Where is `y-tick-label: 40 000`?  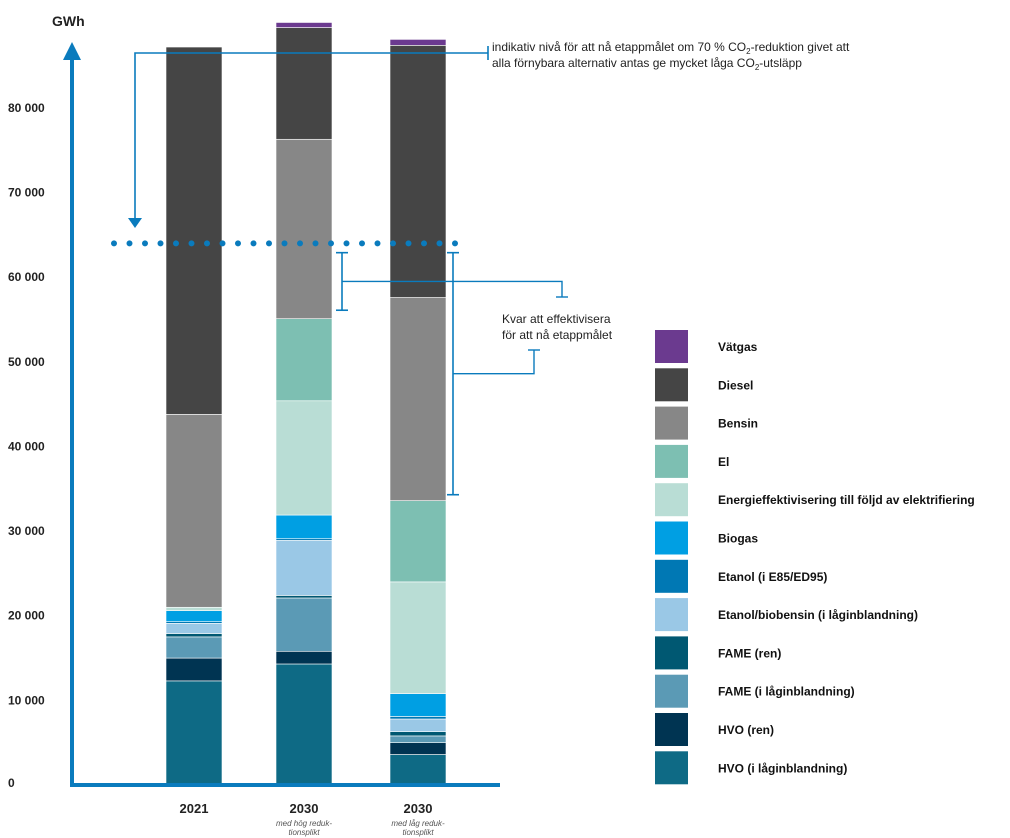 y-tick-label: 40 000 is located at coordinates (26, 446).